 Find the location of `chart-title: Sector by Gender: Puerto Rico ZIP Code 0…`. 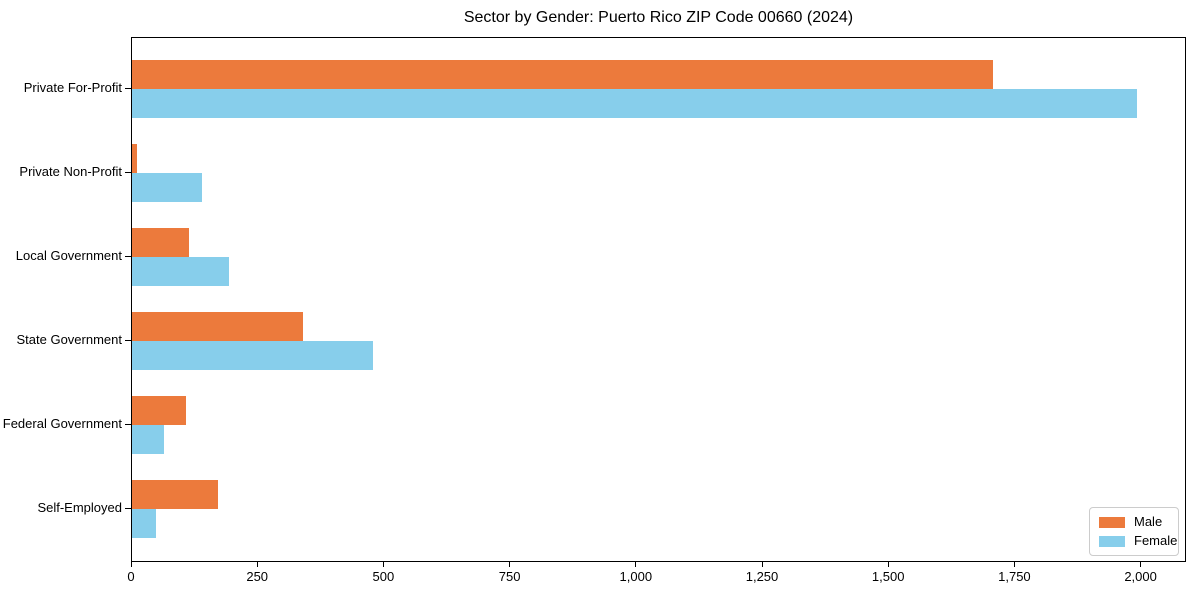

chart-title: Sector by Gender: Puerto Rico ZIP Code 0… is located at coordinates (658, 17).